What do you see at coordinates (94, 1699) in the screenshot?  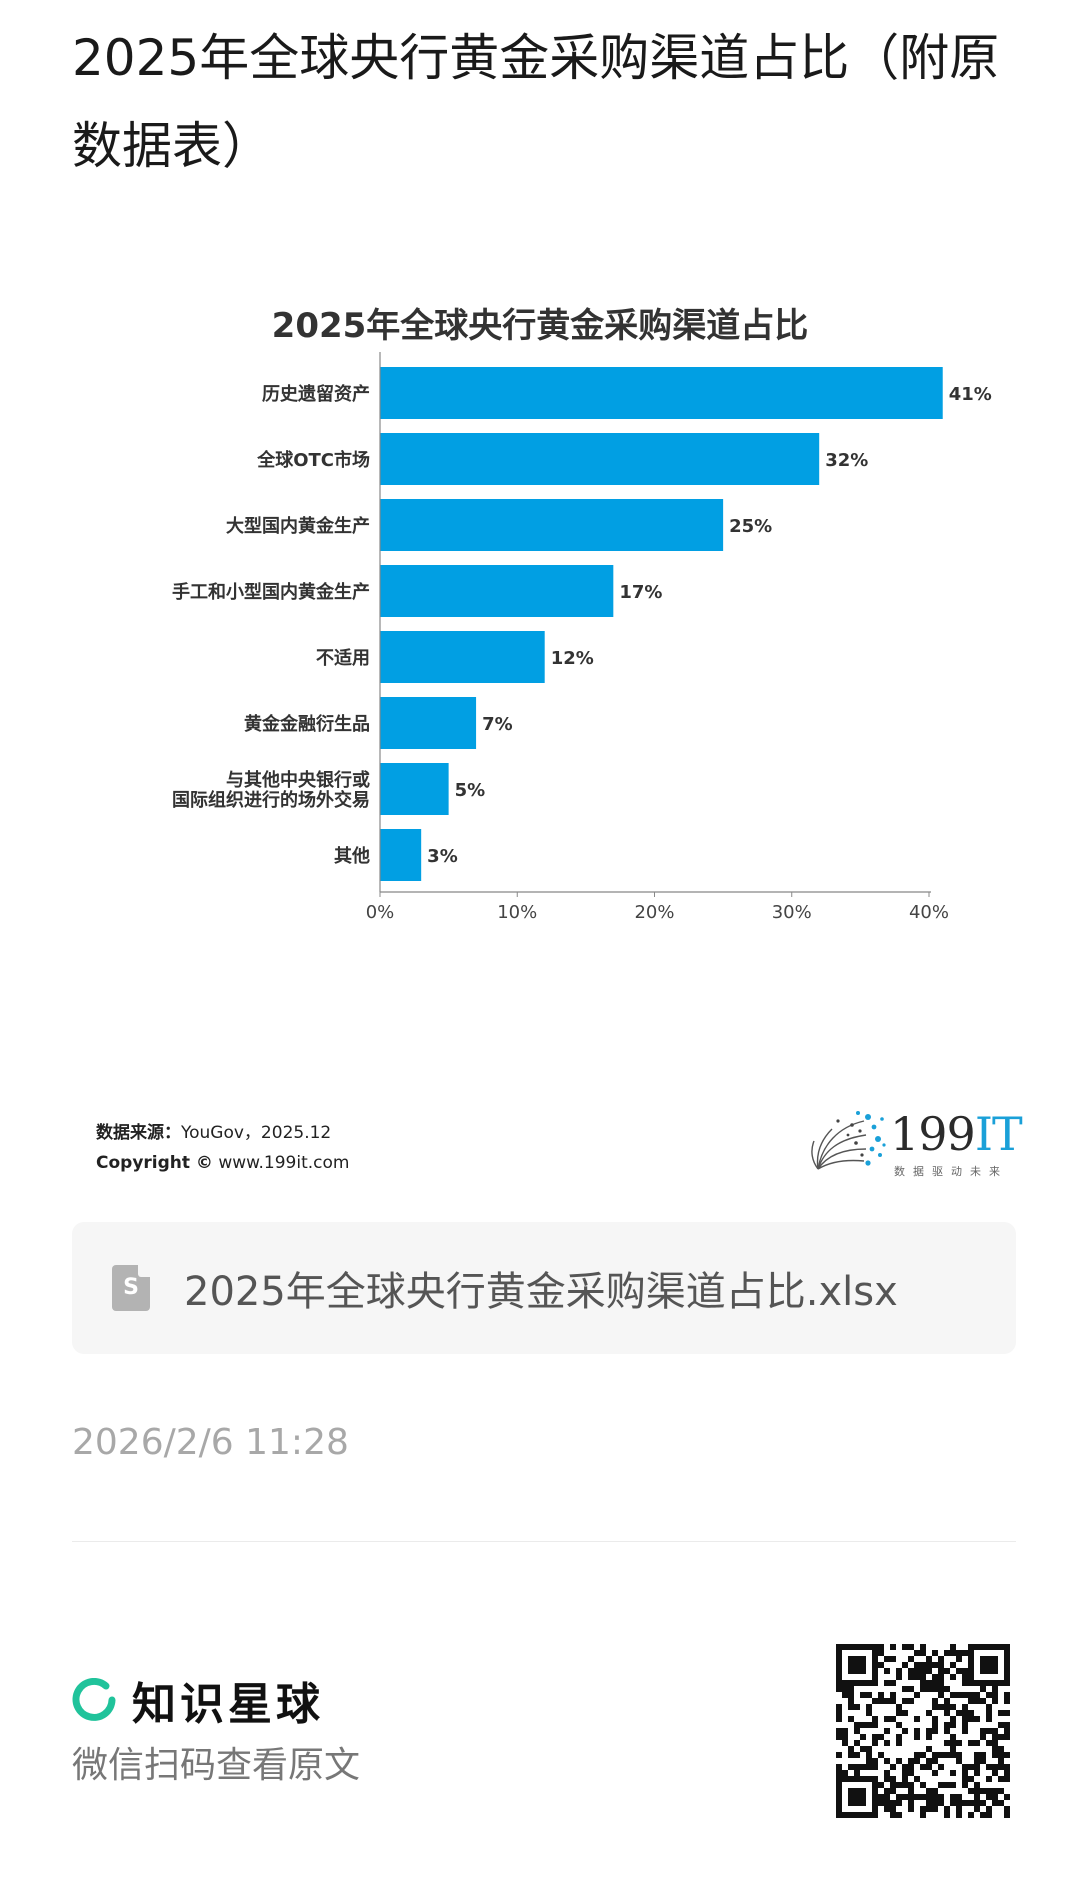 I see `zsxq-logo-icon` at bounding box center [94, 1699].